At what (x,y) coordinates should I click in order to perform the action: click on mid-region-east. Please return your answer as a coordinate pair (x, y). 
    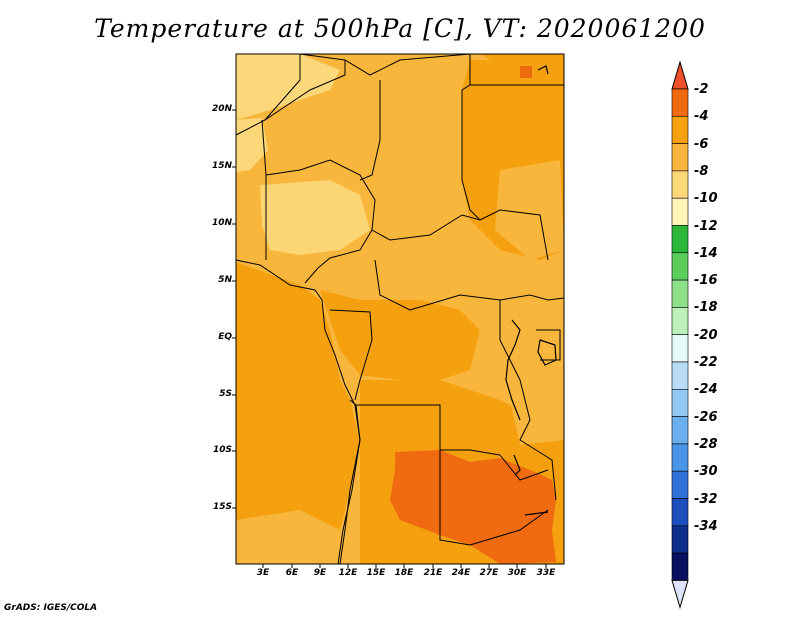
    Looking at the image, I should click on (529, 210).